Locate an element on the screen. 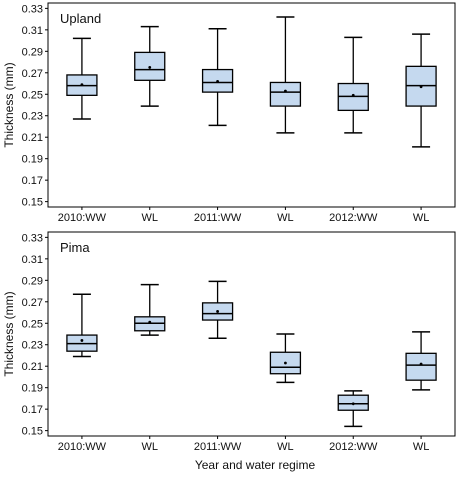 Image resolution: width=461 pixels, height=480 pixels. panel-1-y-tick-label-1: 0.17 is located at coordinates (32, 181).